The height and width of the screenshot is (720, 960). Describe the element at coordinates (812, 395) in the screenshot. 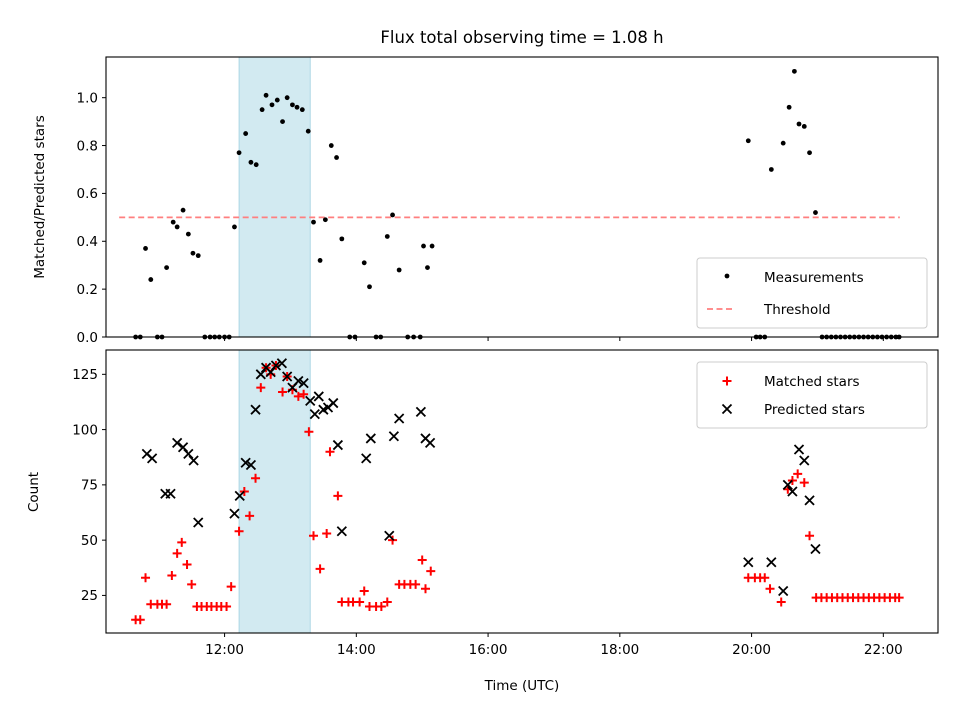

I see `count-legend-box` at that location.